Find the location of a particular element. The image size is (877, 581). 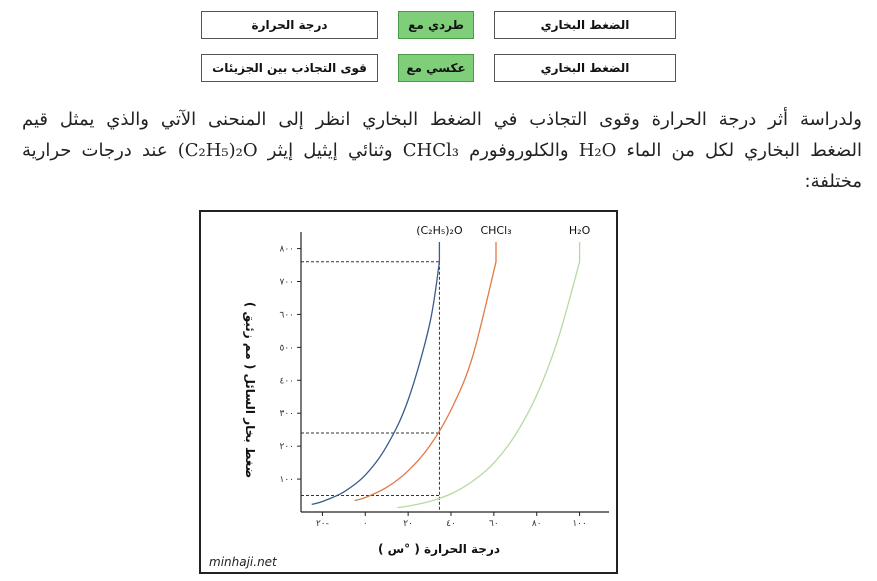

x-tick-label: ٢٠ is located at coordinates (408, 524).